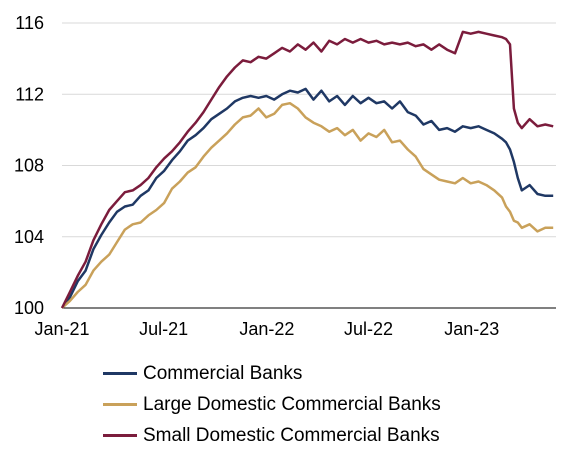 This screenshot has width=567, height=455. What do you see at coordinates (471, 329) in the screenshot?
I see `x-tick-label: Jan-23` at bounding box center [471, 329].